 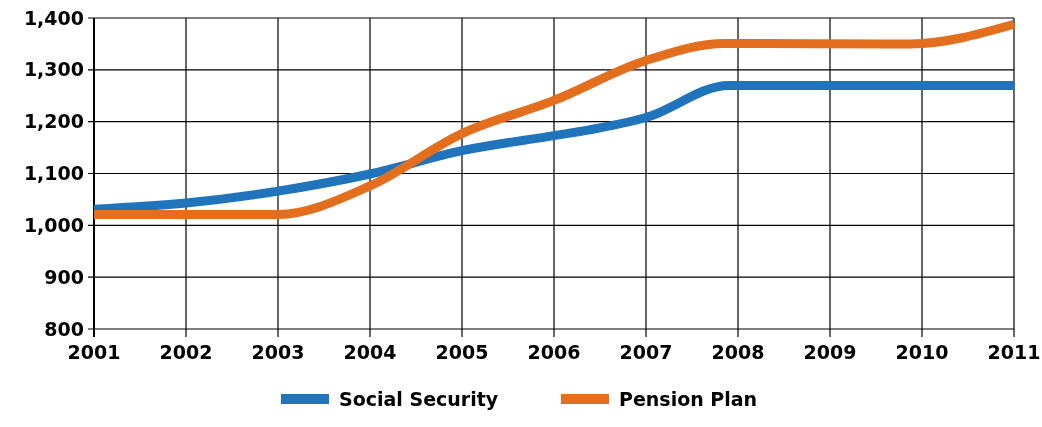 What do you see at coordinates (53, 121) in the screenshot?
I see `y-tick-label: 1,200` at bounding box center [53, 121].